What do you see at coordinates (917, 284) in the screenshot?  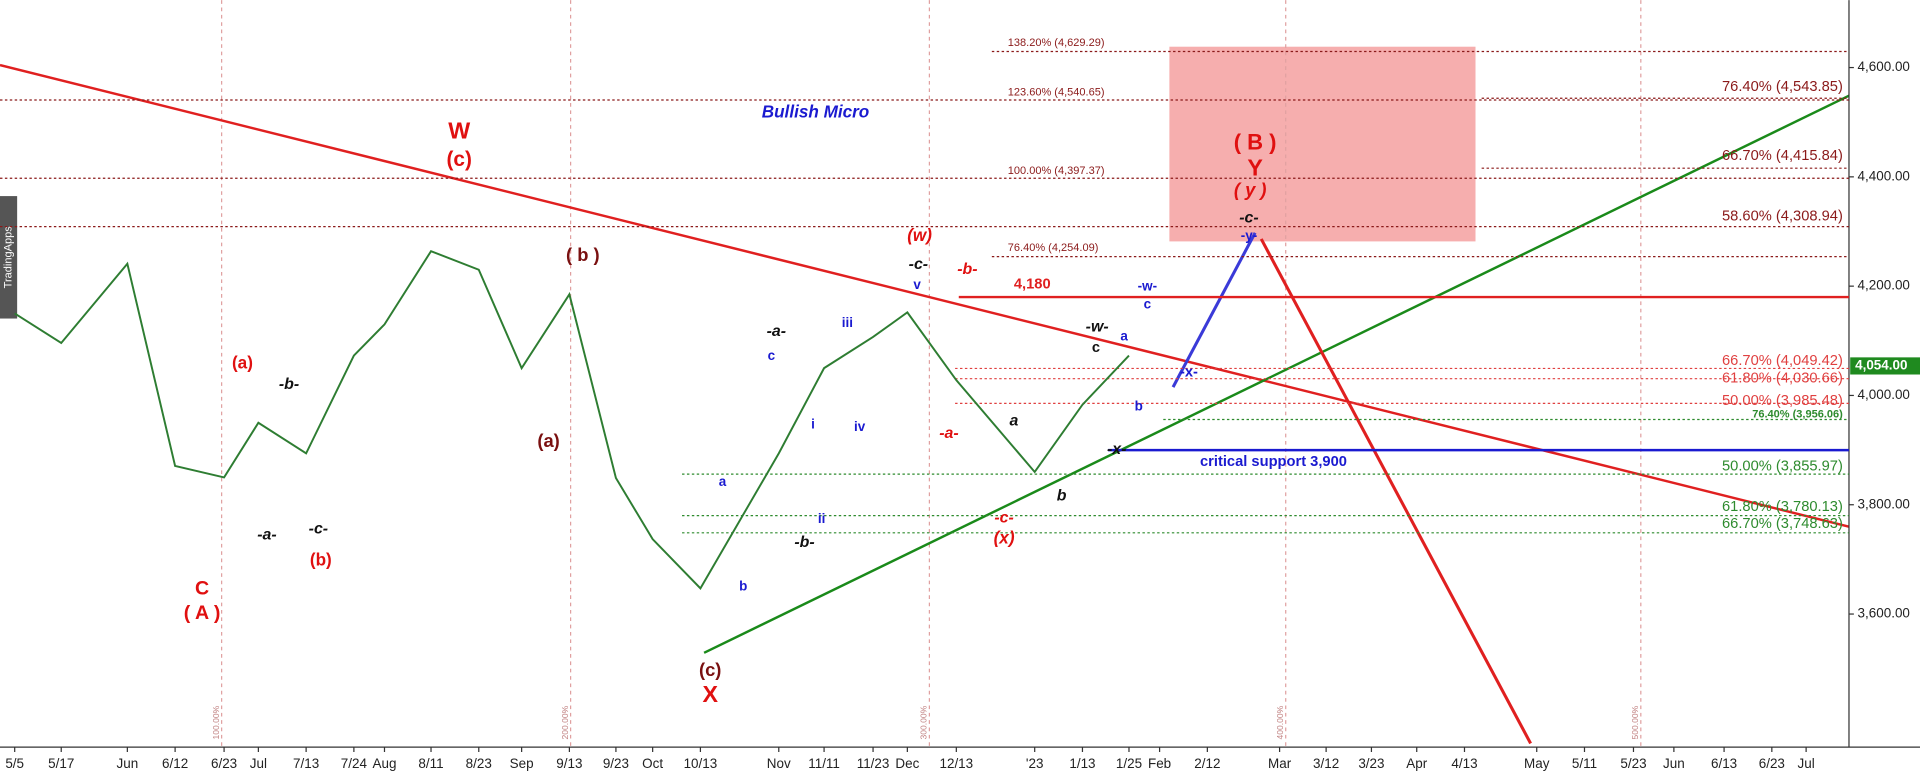 I see `wave-label: v` at bounding box center [917, 284].